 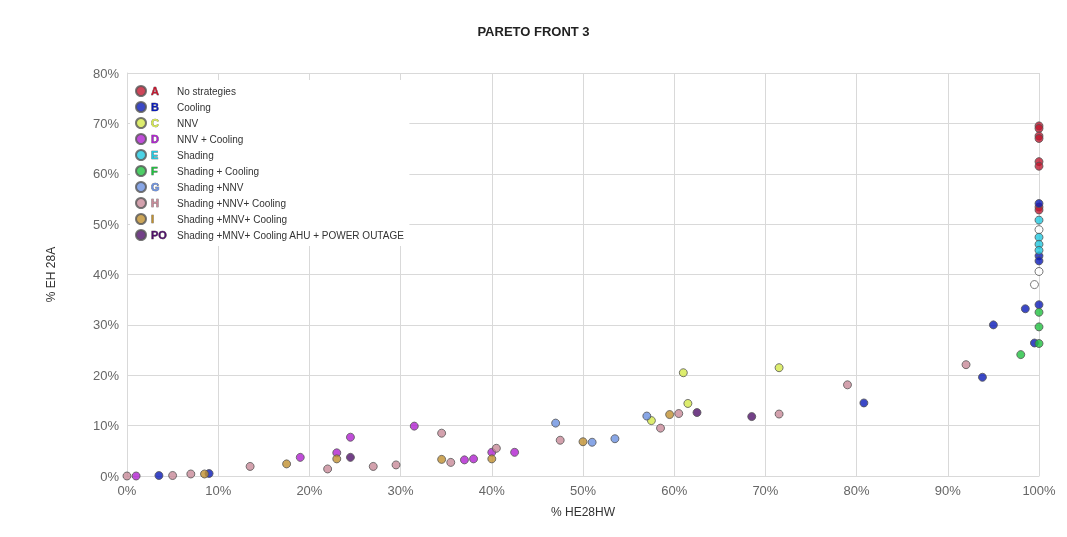 I want to click on y-tick-label: 30%, so click(x=106, y=325).